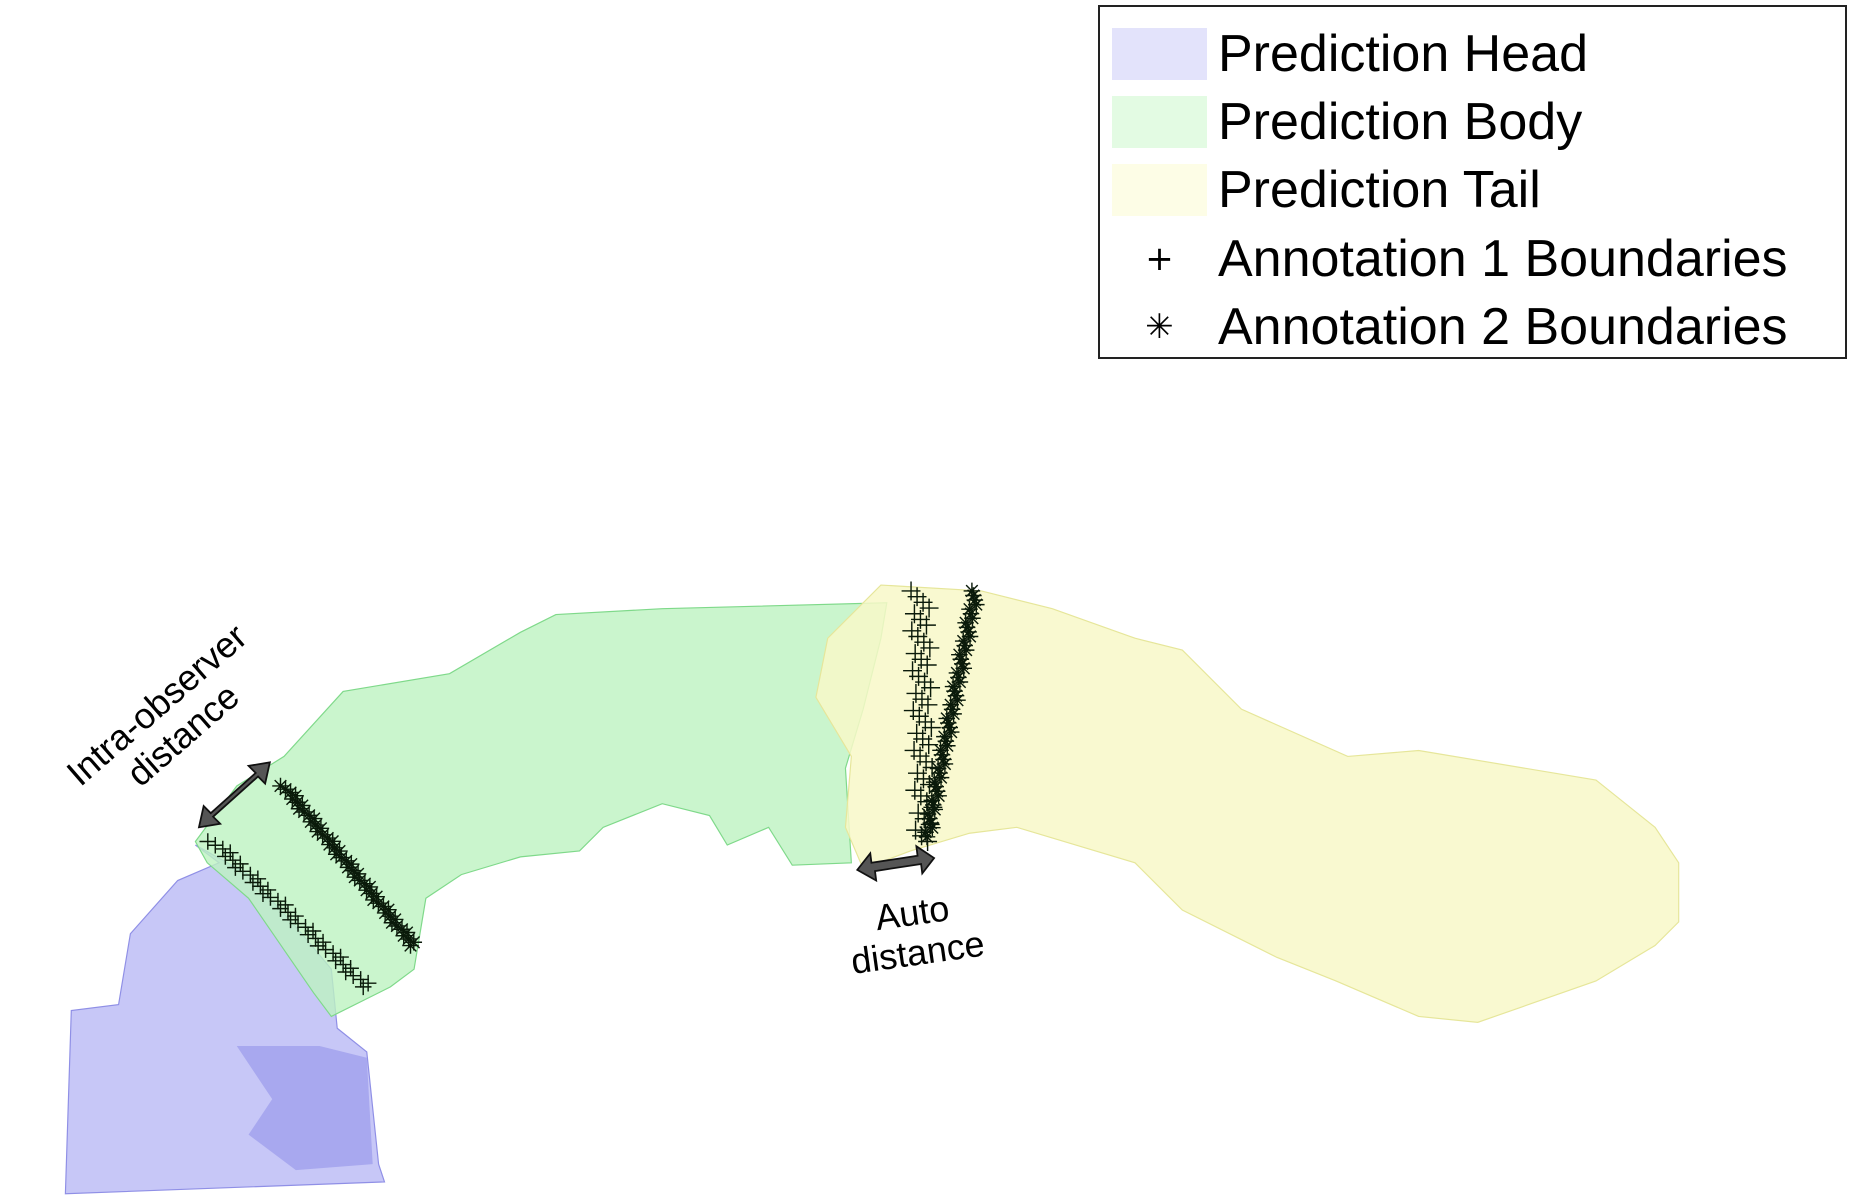 The width and height of the screenshot is (1854, 1202). I want to click on legend-label: Prediction Head, so click(1403, 54).